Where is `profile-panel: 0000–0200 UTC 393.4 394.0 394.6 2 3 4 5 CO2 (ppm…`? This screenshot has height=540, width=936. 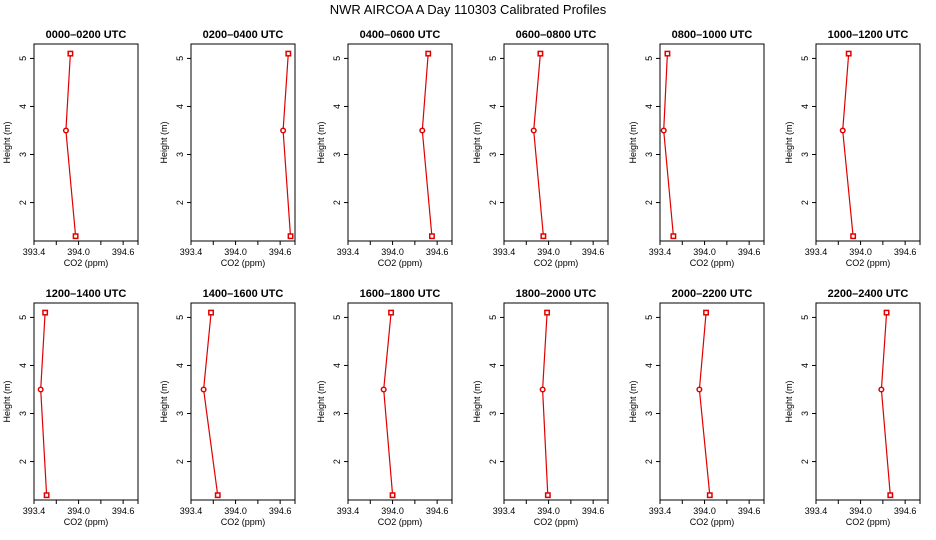 profile-panel: 0000–0200 UTC 393.4 394.0 394.6 2 3 4 5 CO2 (ppm… is located at coordinates (70, 148).